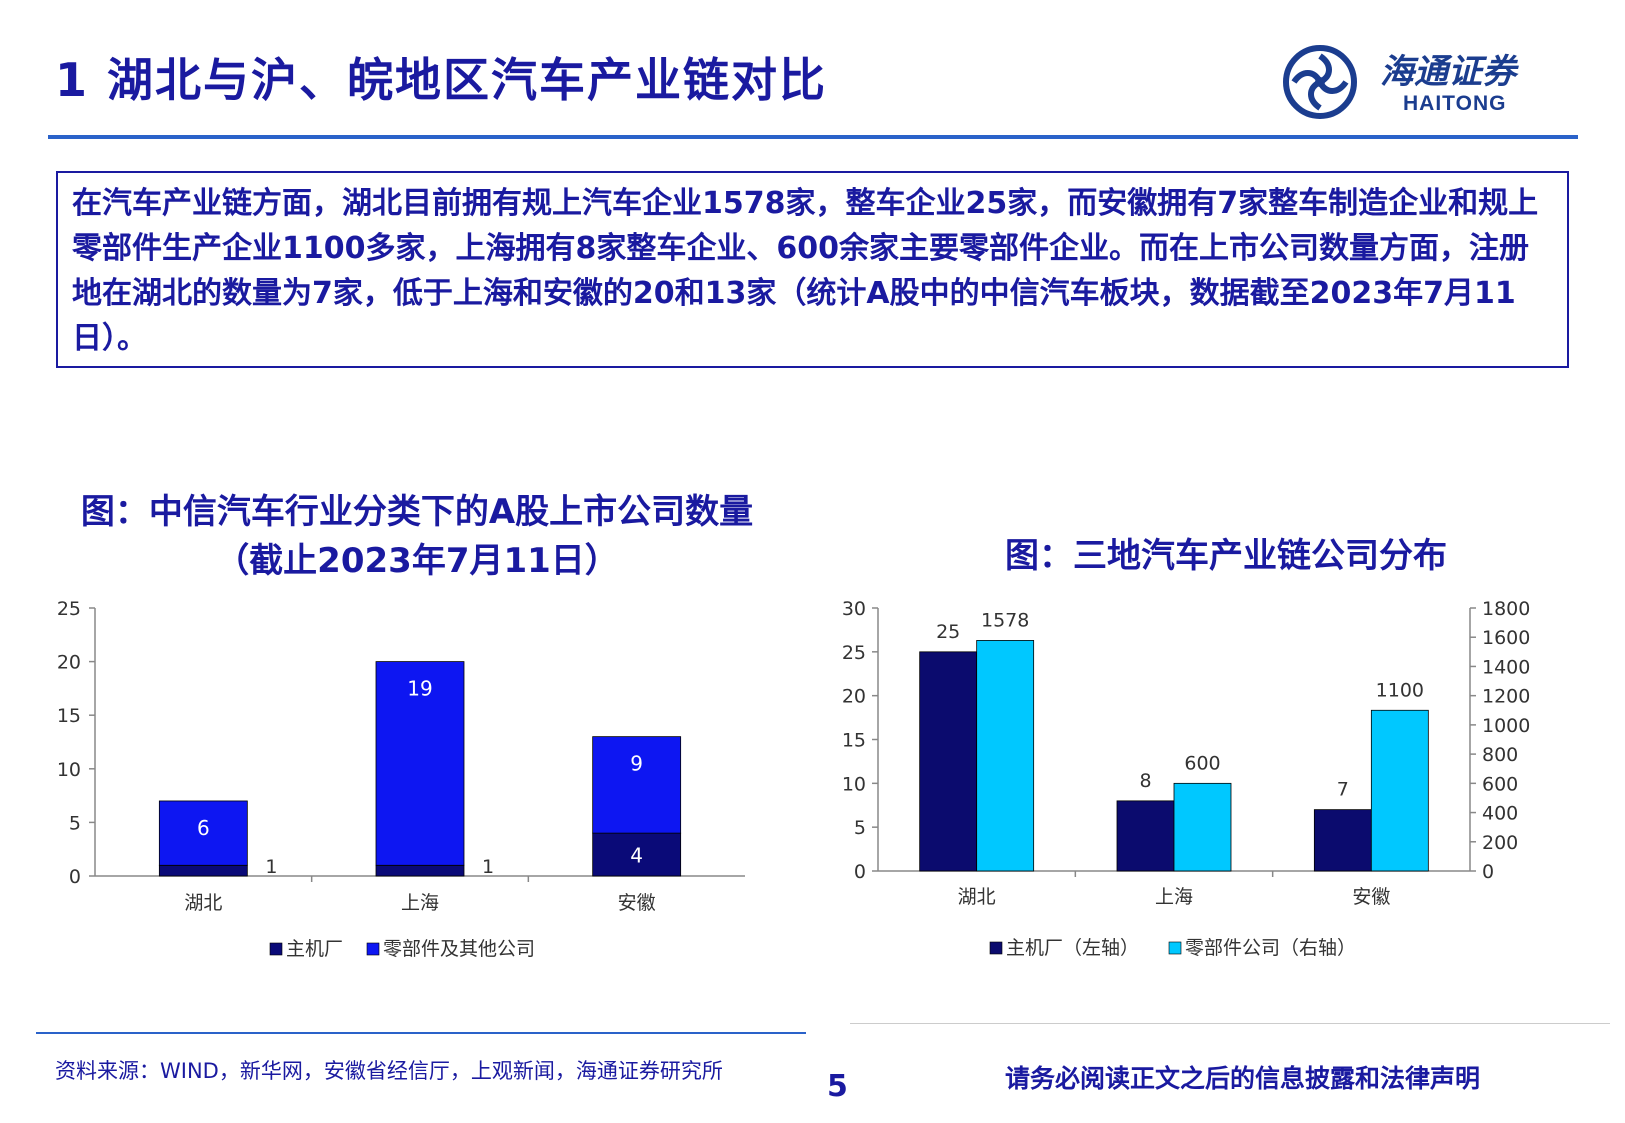 Image resolution: width=1625 pixels, height=1123 pixels. I want to click on disclaimer: 请务必阅读正文之后的信息披露和法律声明, so click(1243, 1078).